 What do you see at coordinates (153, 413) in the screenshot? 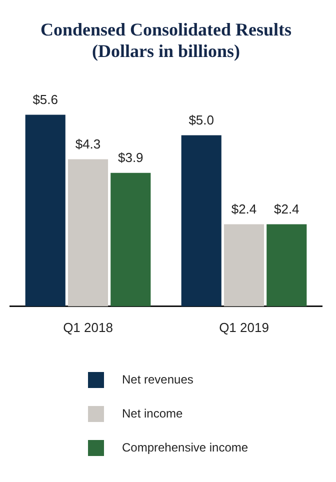
I see `legend-label: Net income` at bounding box center [153, 413].